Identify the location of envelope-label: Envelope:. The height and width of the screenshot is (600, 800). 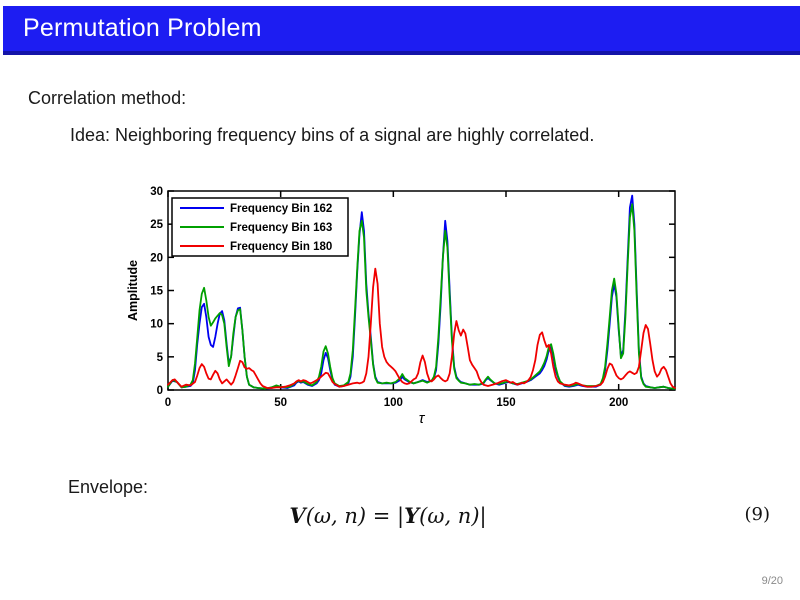
(108, 487).